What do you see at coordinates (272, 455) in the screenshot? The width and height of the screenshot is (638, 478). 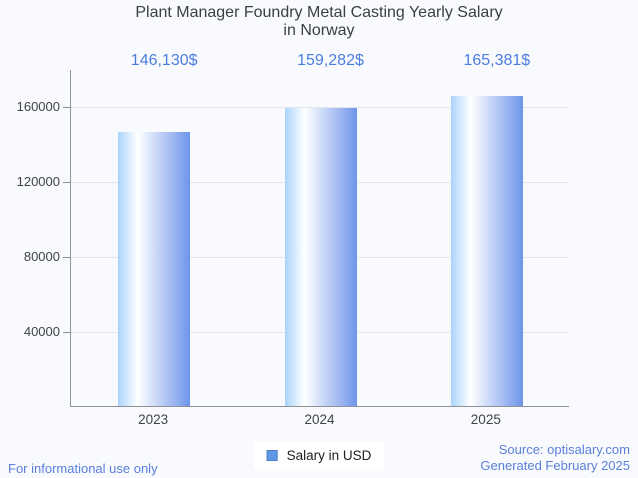 I see `legend-marker-icon` at bounding box center [272, 455].